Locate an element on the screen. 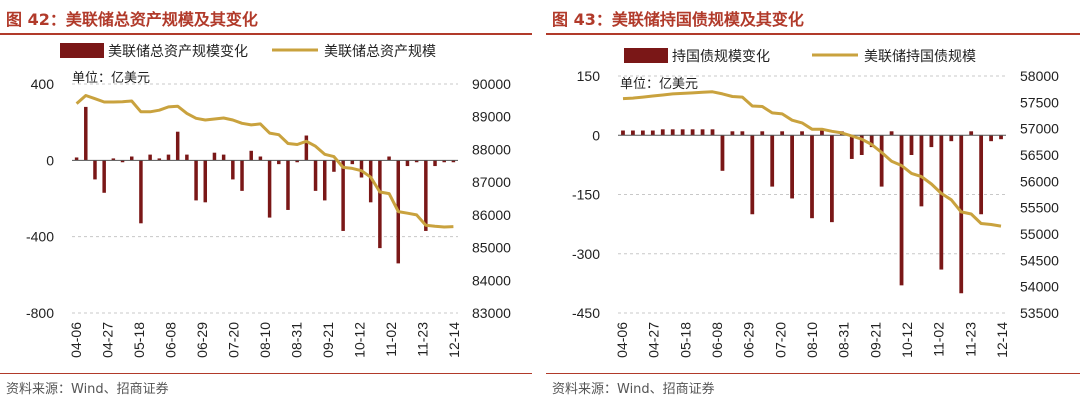 This screenshot has height=401, width=1080. x-tick-label: 09-21 is located at coordinates (875, 340).